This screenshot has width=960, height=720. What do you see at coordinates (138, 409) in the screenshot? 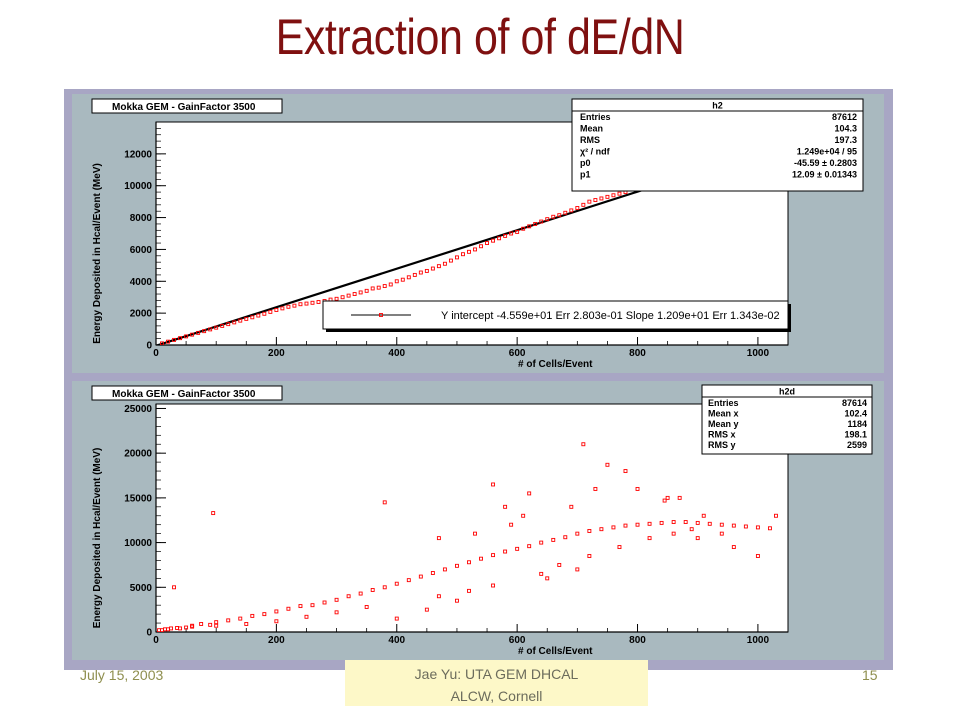
I see `y-tick-label: 25000` at bounding box center [138, 409].